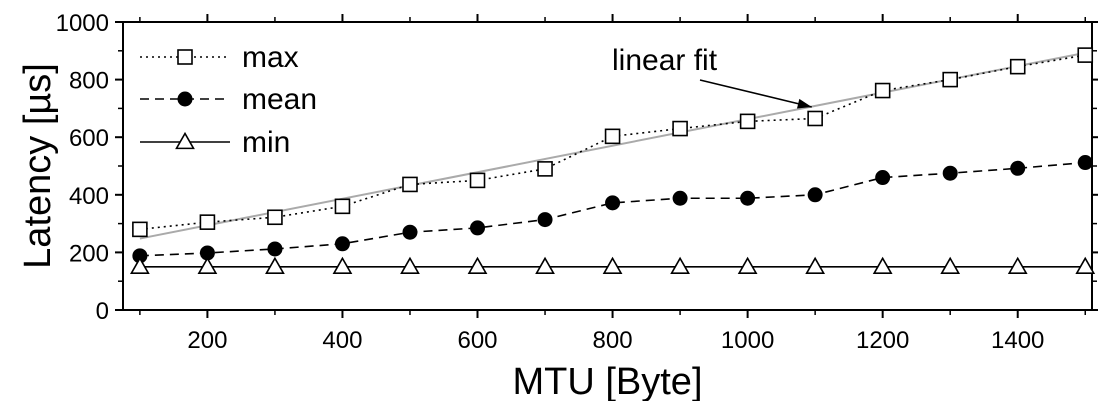 This screenshot has width=1098, height=401. Describe the element at coordinates (747, 340) in the screenshot. I see `x-tick-label: 1000` at that location.